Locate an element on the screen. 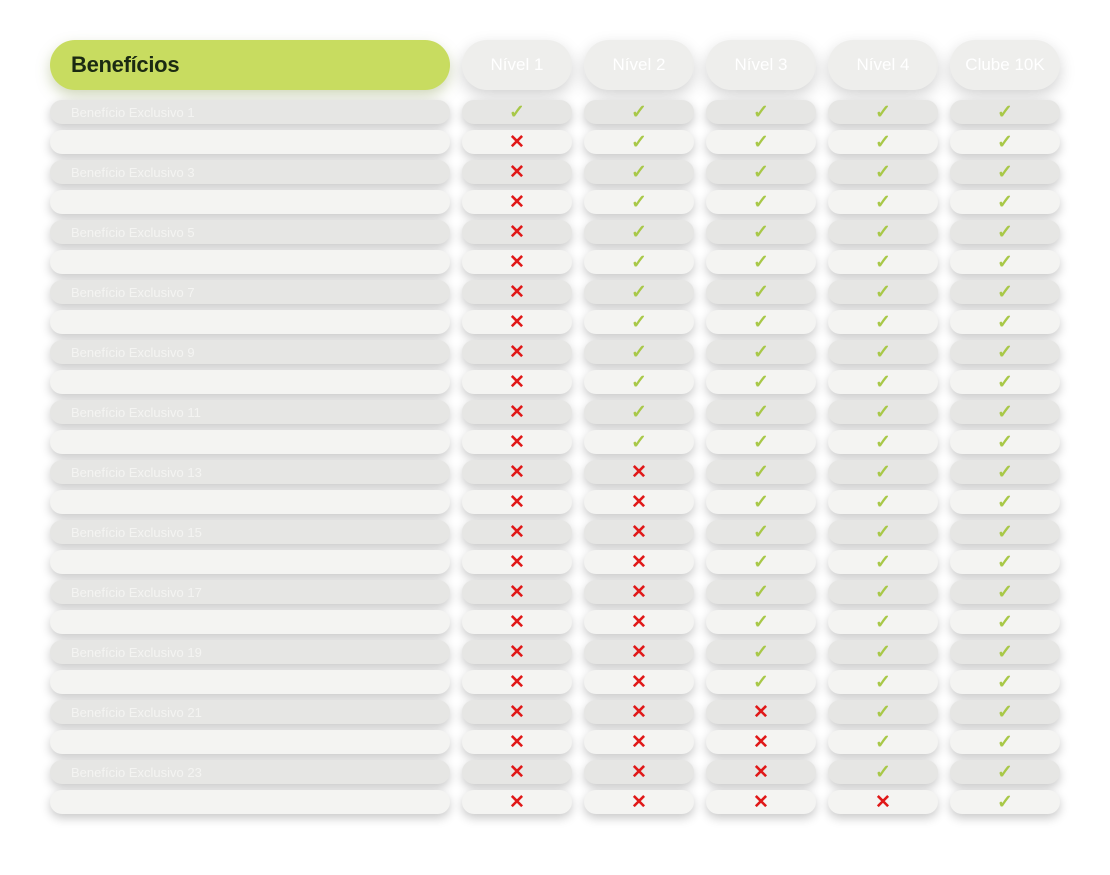 The height and width of the screenshot is (875, 1110). table-row: Benefício Exclusivo 8 ✕ ✓ ✓ ✓ ✓ is located at coordinates (555, 322).